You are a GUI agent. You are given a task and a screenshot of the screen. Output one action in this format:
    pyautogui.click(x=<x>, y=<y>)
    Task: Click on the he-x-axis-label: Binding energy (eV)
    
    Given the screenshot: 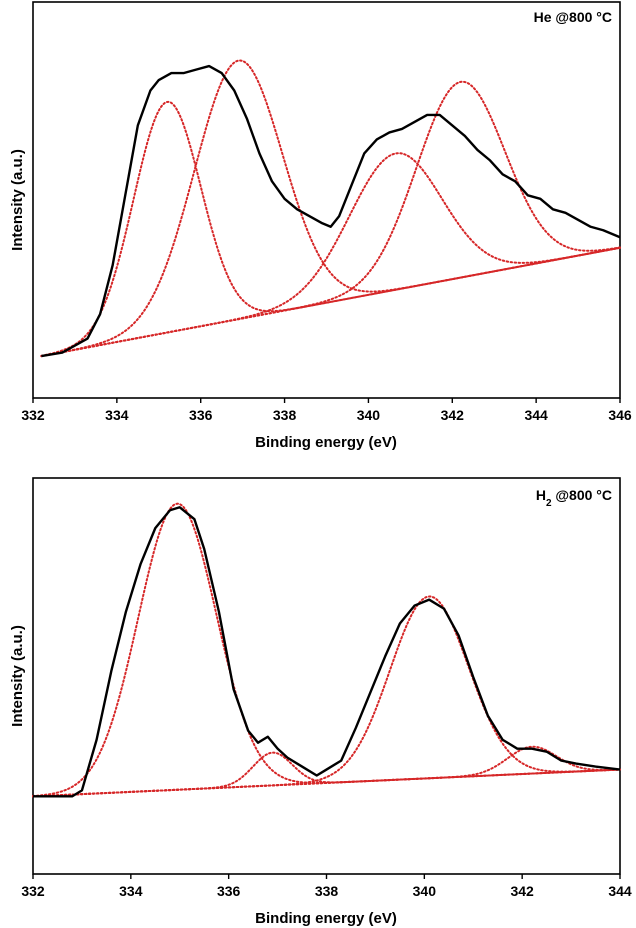 What is the action you would take?
    pyautogui.click(x=326, y=442)
    